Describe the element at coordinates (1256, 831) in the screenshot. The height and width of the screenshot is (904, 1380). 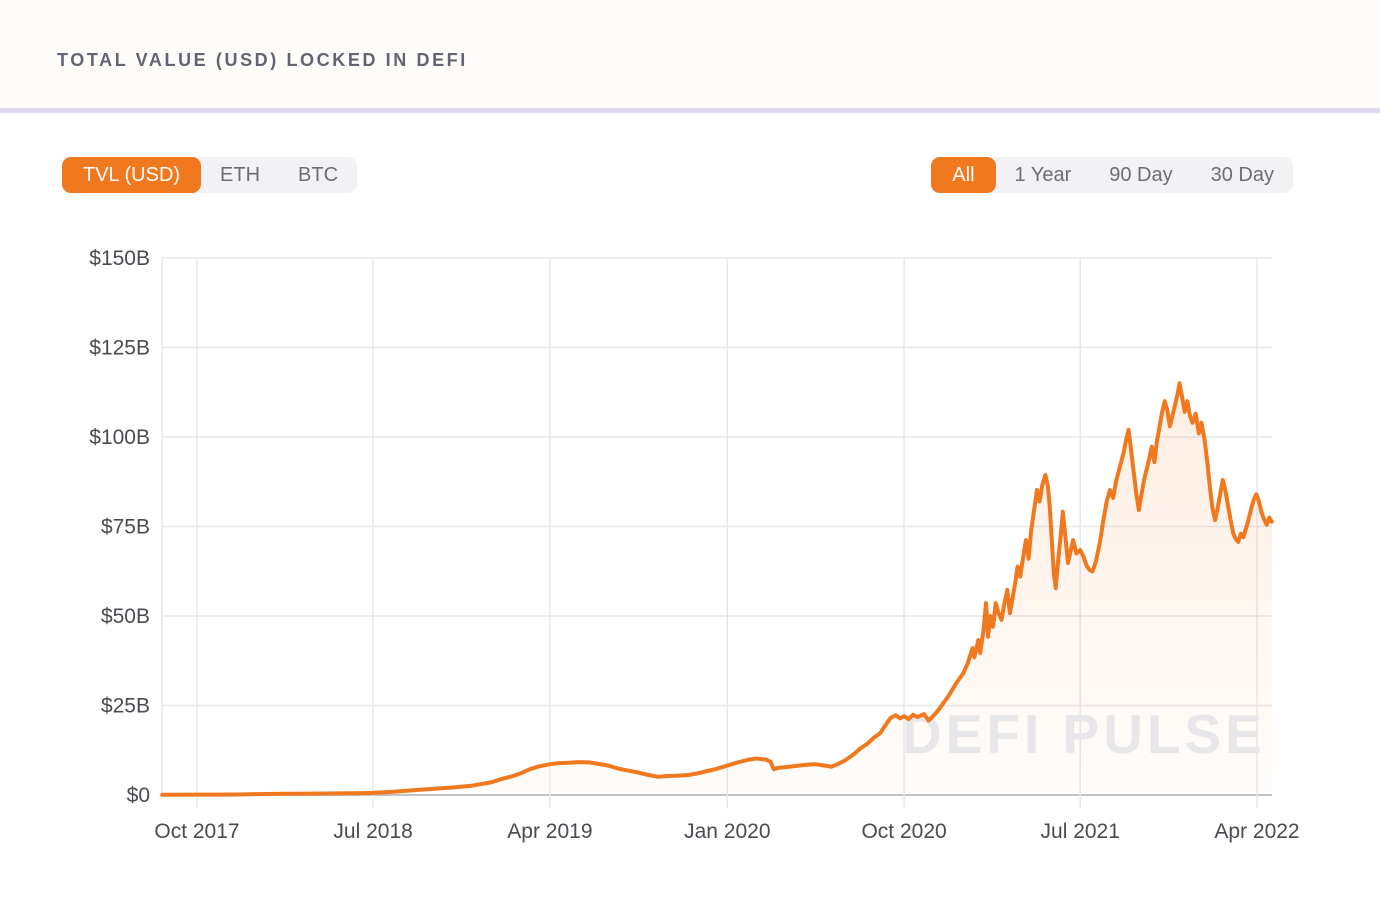
I see `x-tick-label: Apr 2022` at that location.